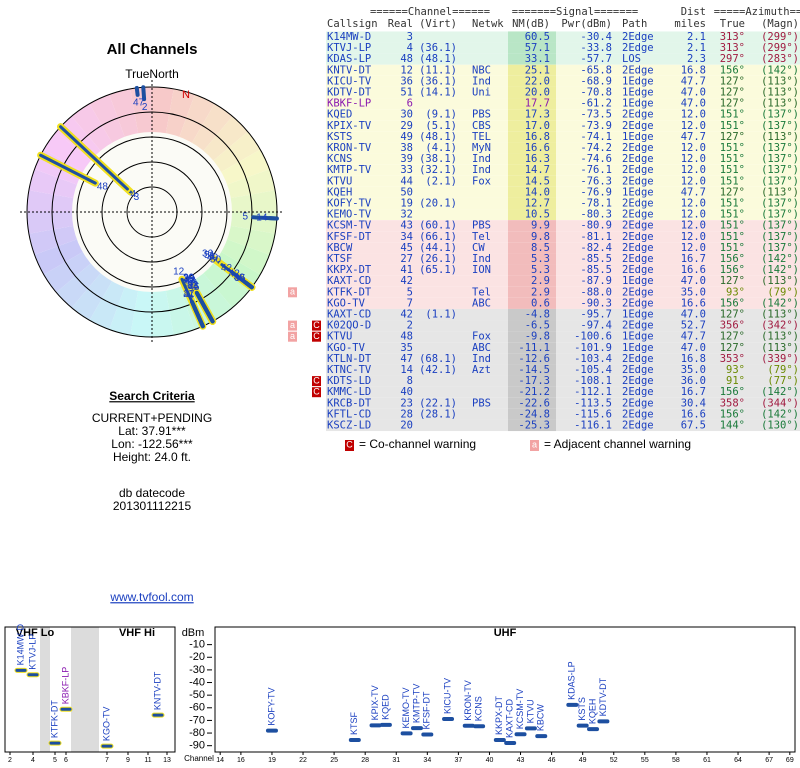 The width and height of the screenshot is (800, 768). Describe the element at coordinates (197, 720) in the screenshot. I see `y-tick-label: -70` at that location.